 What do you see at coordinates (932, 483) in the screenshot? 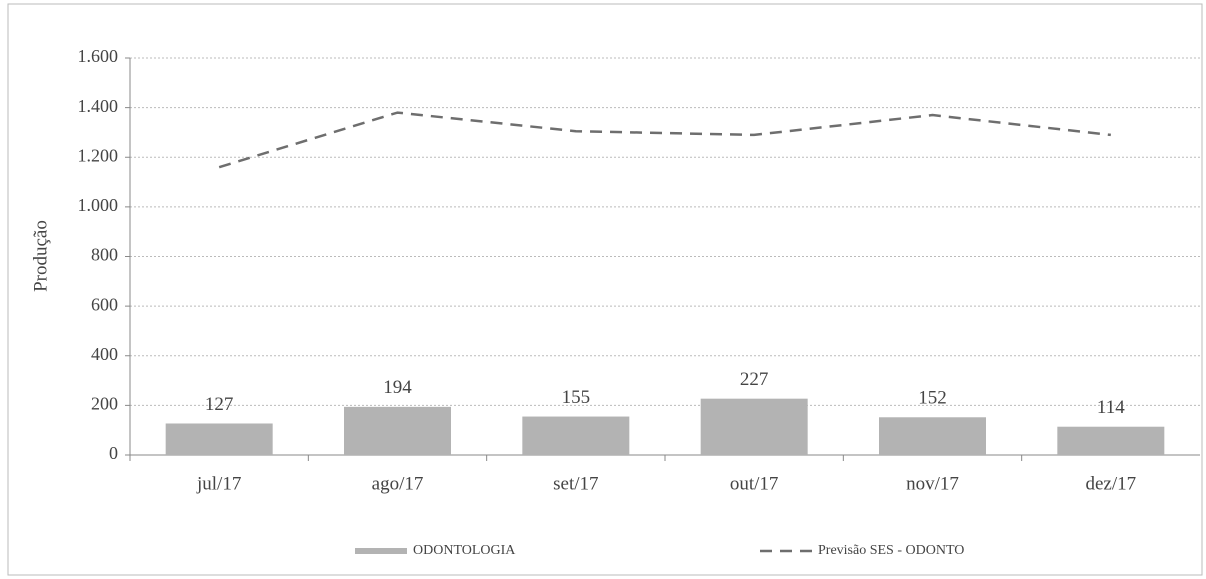
I see `x-tick-label: nov/17` at bounding box center [932, 483].